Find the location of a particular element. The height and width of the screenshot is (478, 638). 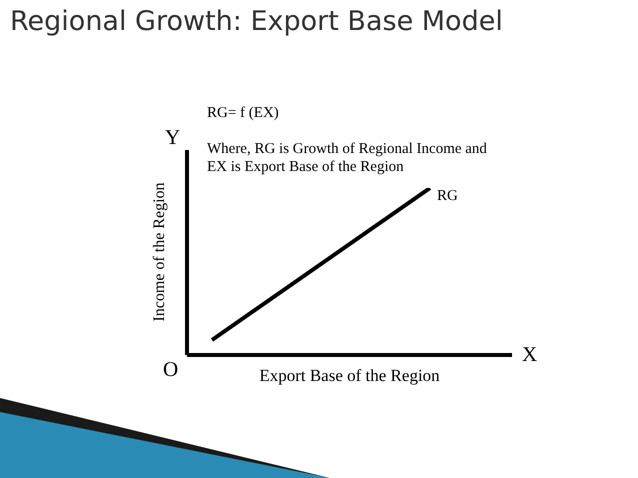

text: O is located at coordinates (171, 369).